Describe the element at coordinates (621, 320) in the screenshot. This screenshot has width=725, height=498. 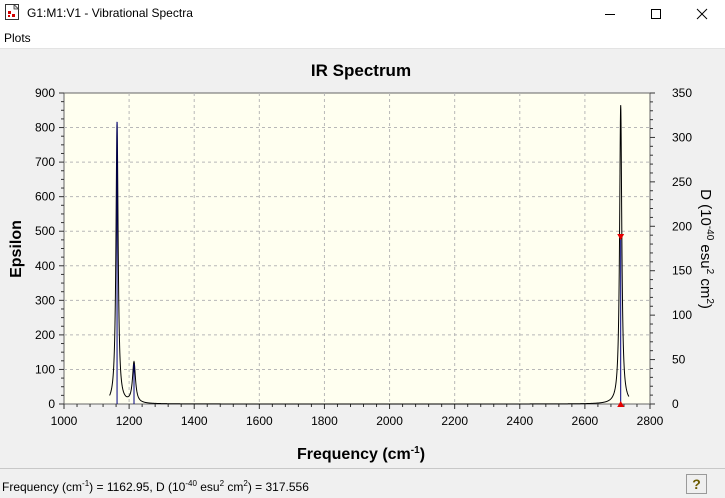
I see `peak-markers` at that location.